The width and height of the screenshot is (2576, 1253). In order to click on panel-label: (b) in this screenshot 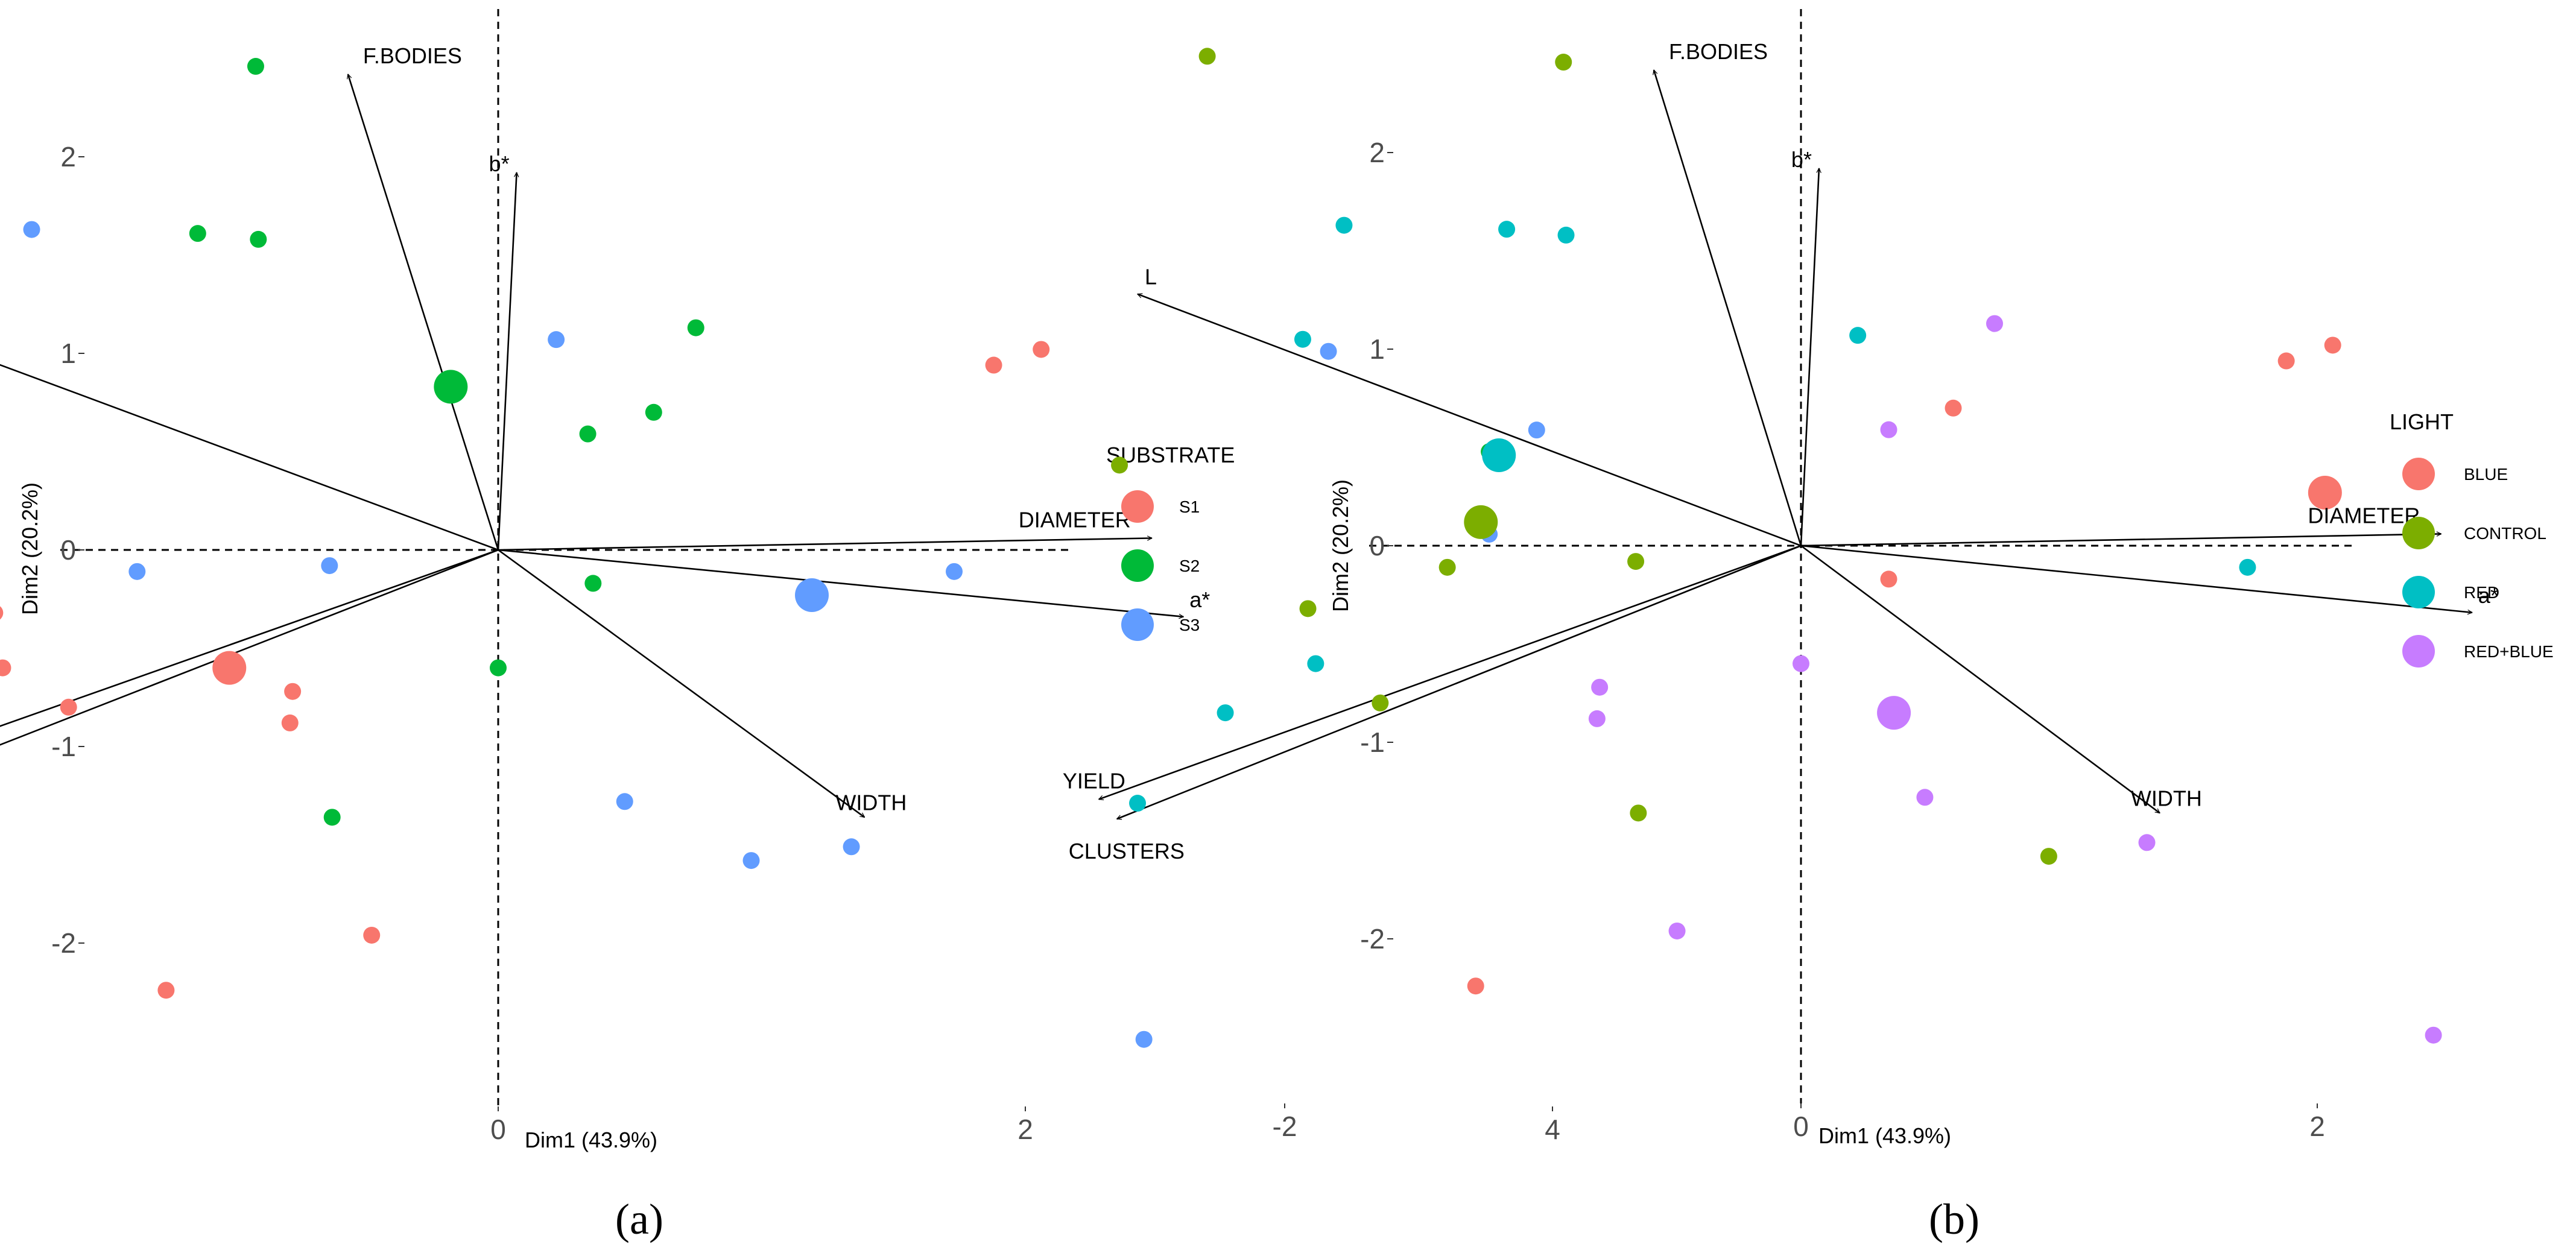, I will do `click(1954, 1219)`.